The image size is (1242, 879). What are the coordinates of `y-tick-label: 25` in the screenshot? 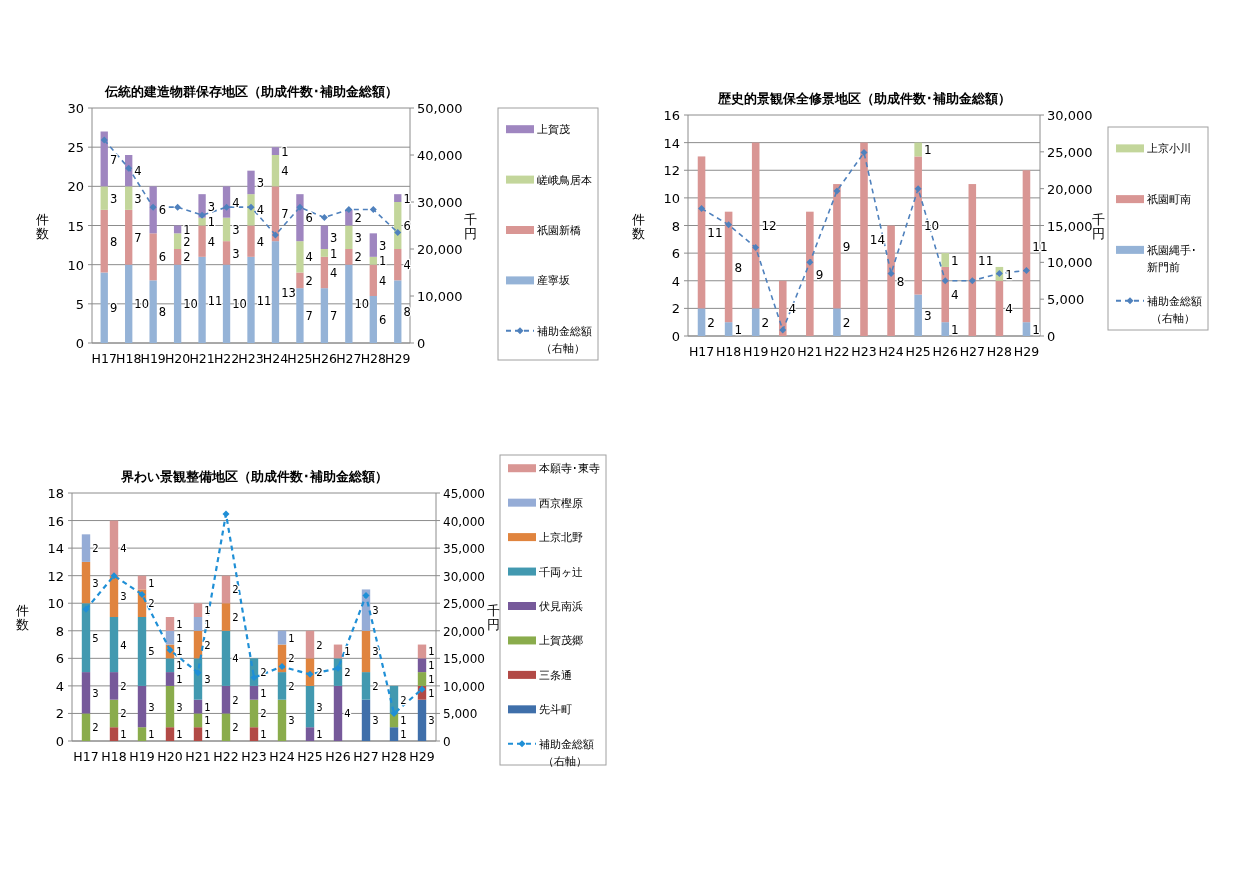 It's located at (75, 148).